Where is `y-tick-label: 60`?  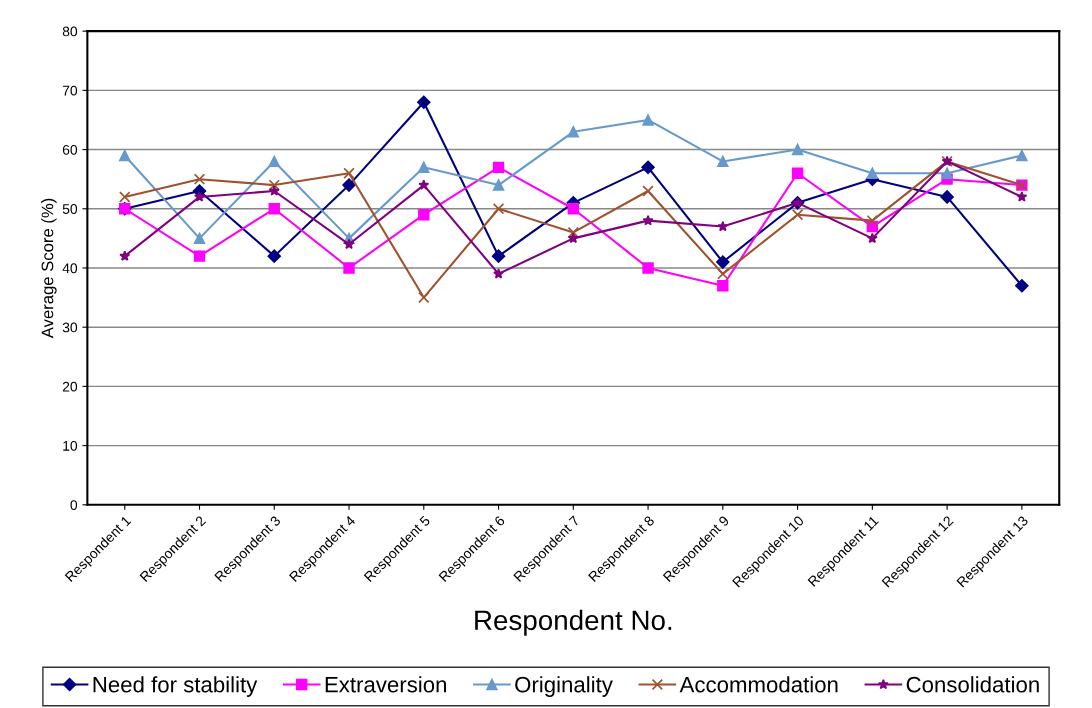 y-tick-label: 60 is located at coordinates (70, 149).